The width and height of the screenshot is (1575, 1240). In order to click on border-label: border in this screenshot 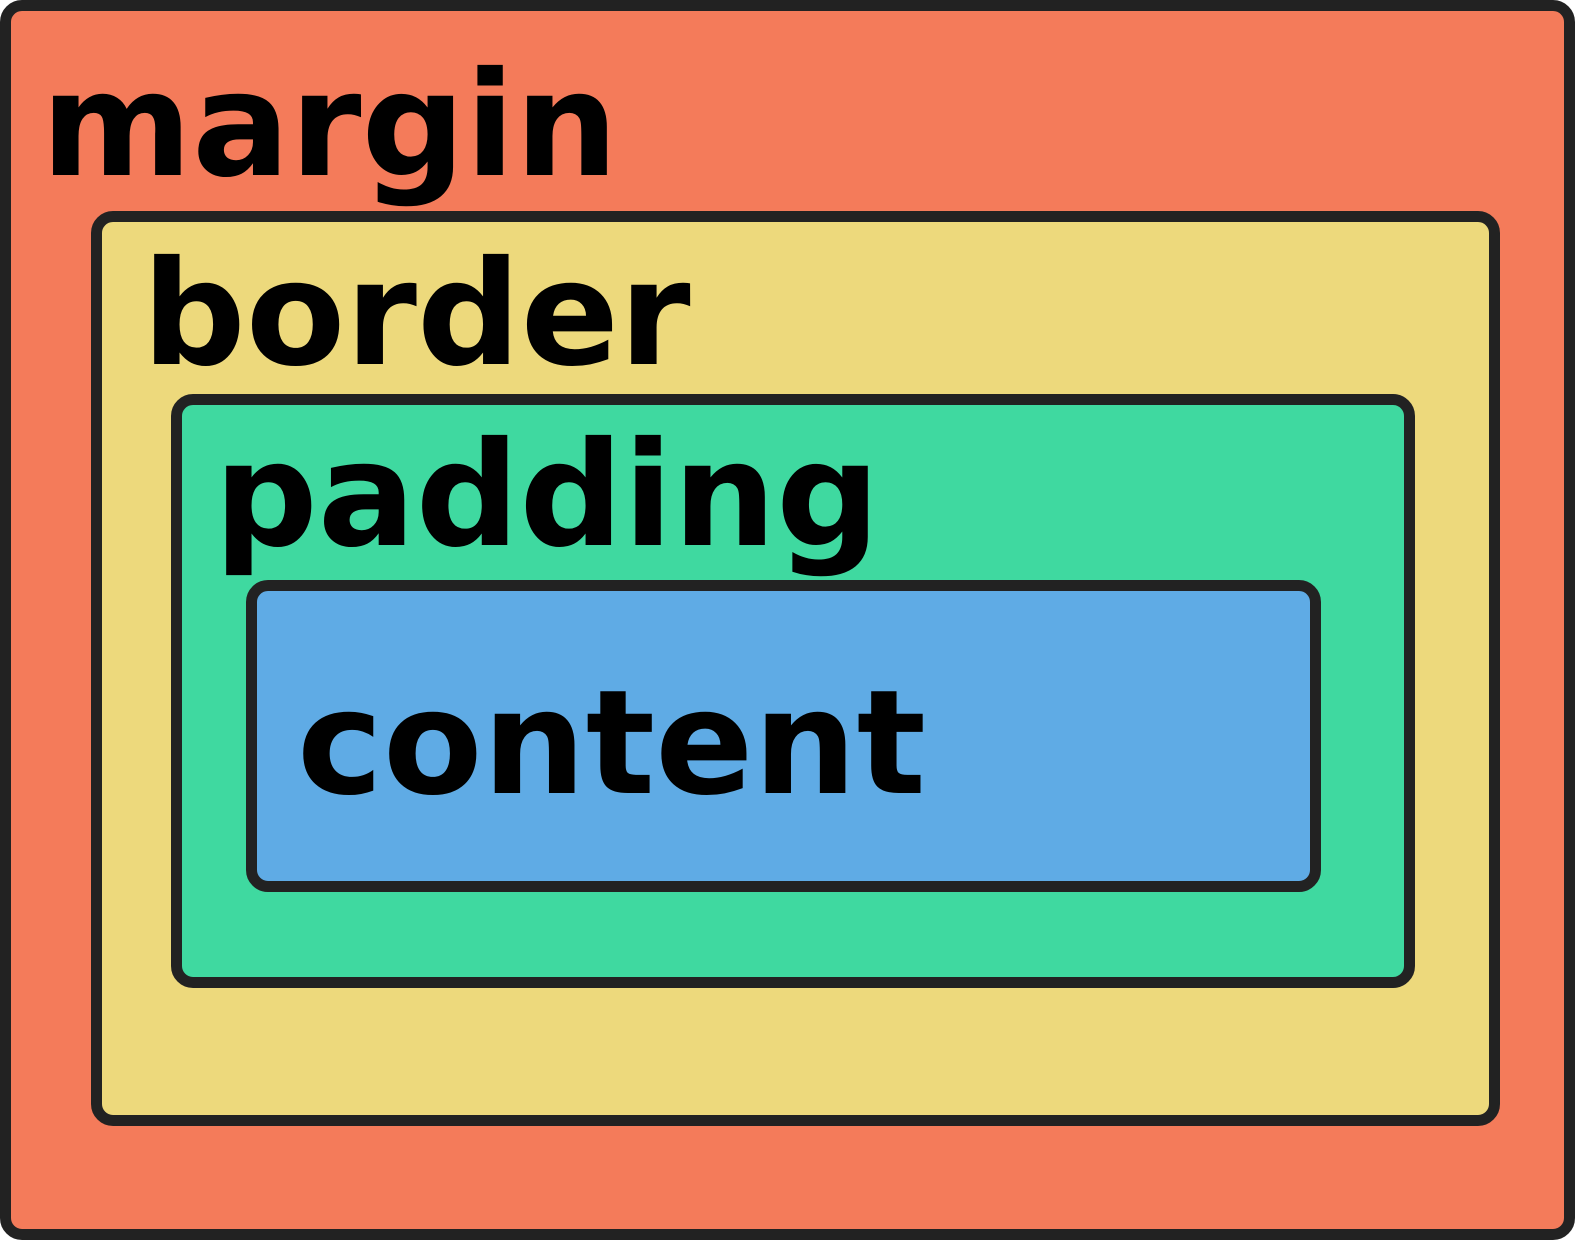, I will do `click(416, 314)`.